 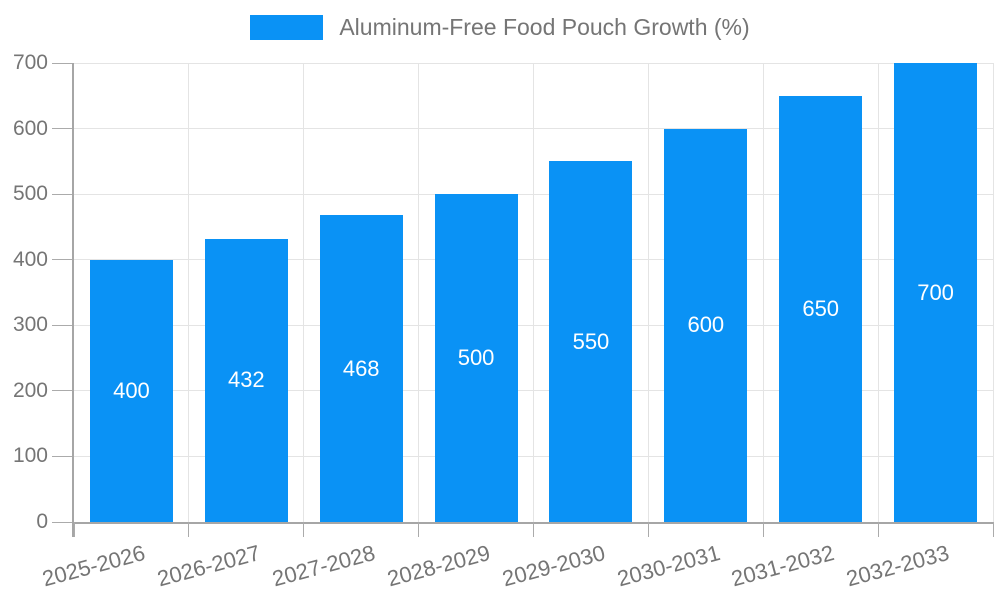 I want to click on bar-value-label: 600, so click(x=706, y=325).